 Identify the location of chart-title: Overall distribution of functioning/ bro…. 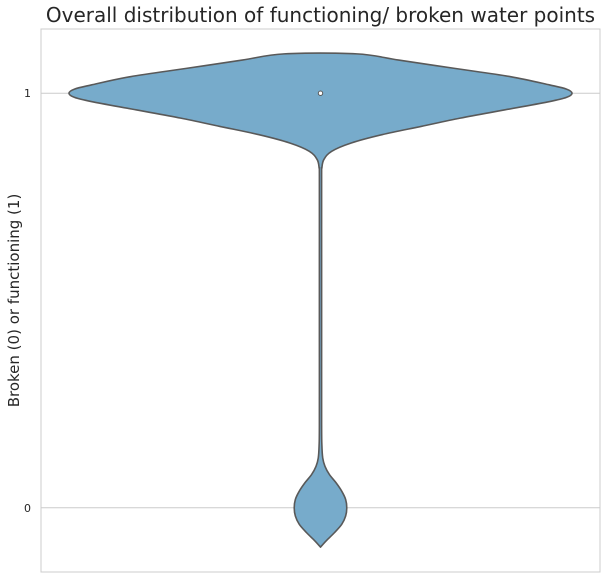
(320, 15).